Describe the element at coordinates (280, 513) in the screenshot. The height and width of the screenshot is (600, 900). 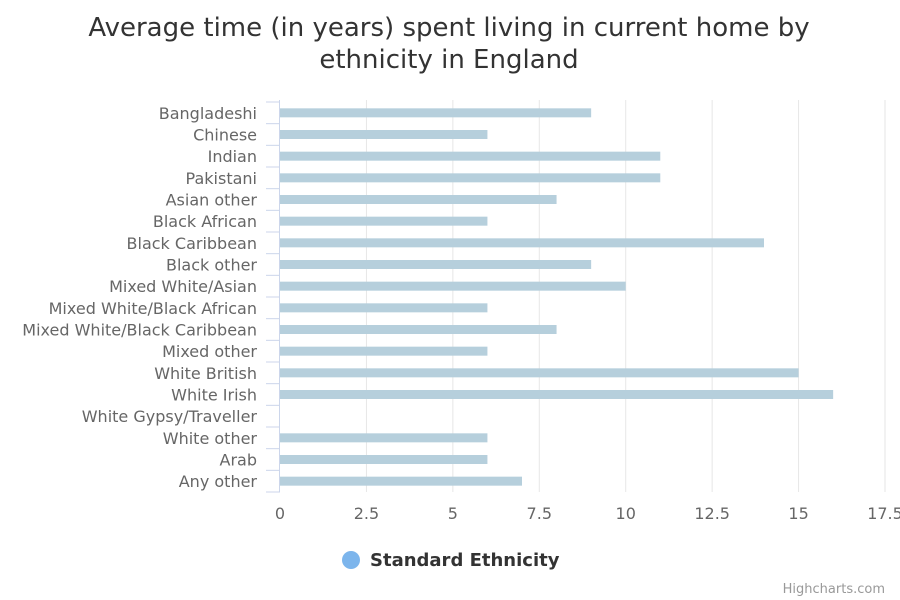
I see `value-axis-label: 0` at that location.